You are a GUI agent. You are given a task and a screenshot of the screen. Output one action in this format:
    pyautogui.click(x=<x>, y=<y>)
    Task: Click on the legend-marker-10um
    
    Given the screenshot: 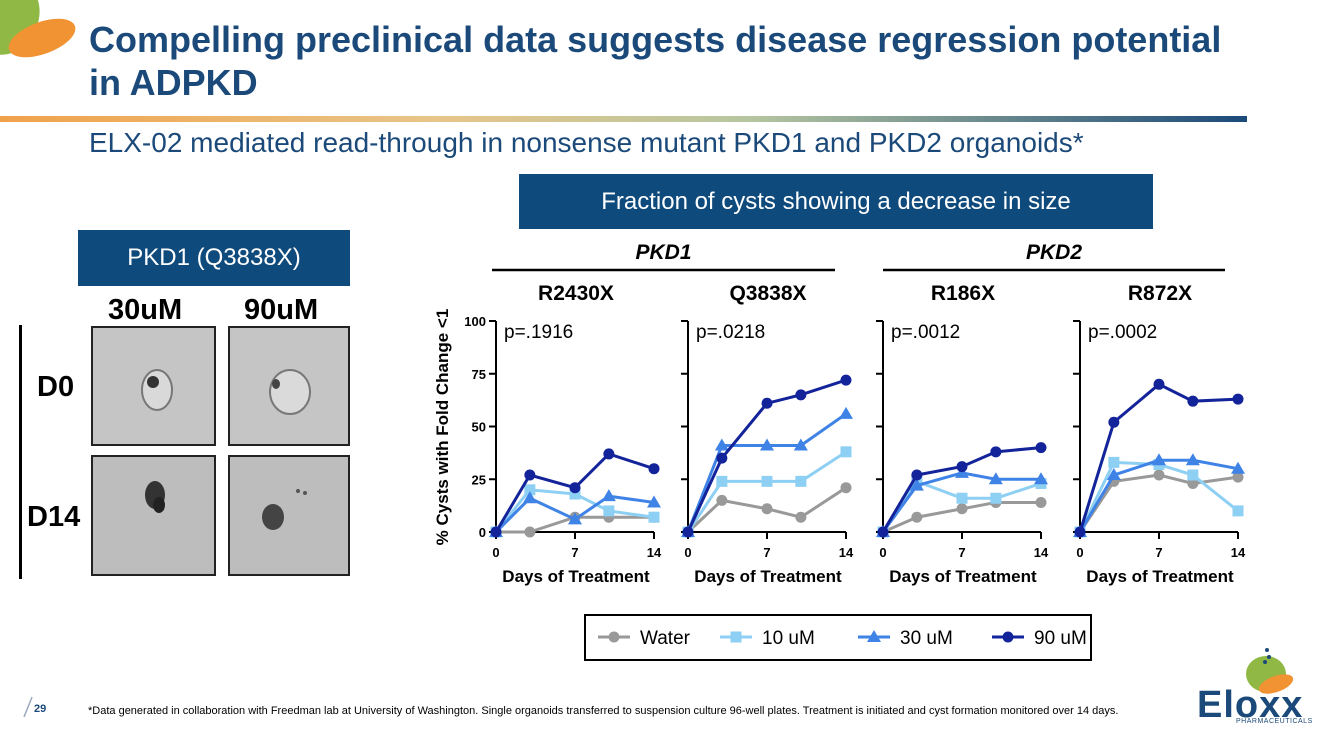 What is the action you would take?
    pyautogui.click(x=736, y=637)
    